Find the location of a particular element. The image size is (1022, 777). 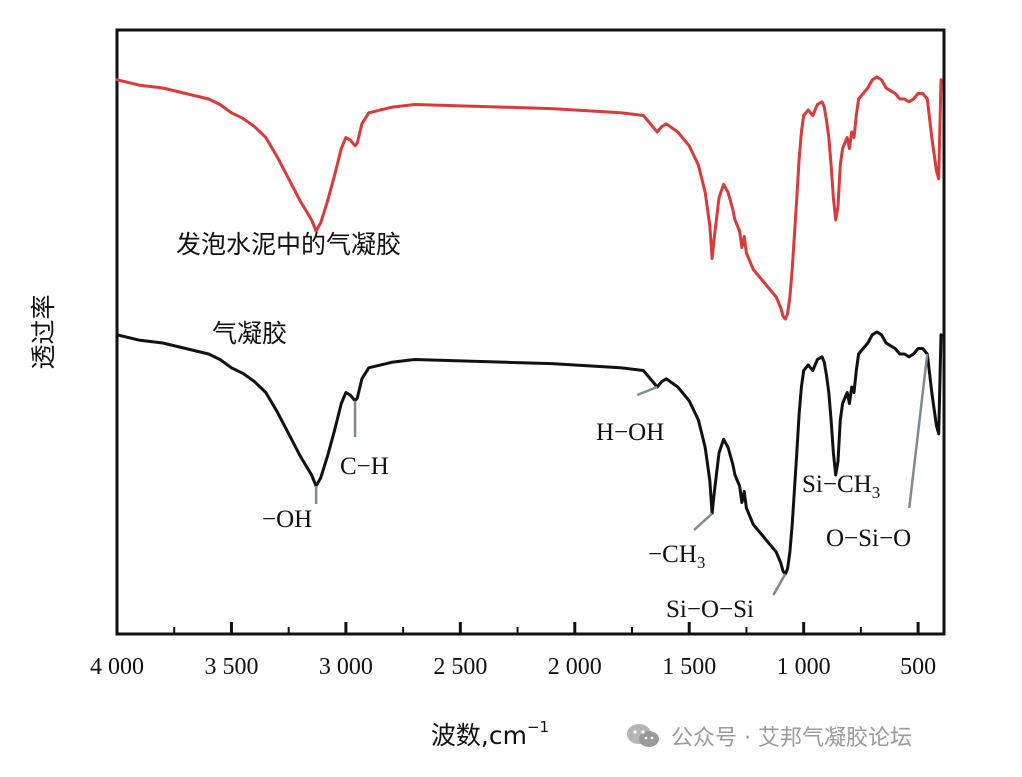

x-tick-label: 1 500 is located at coordinates (689, 667).